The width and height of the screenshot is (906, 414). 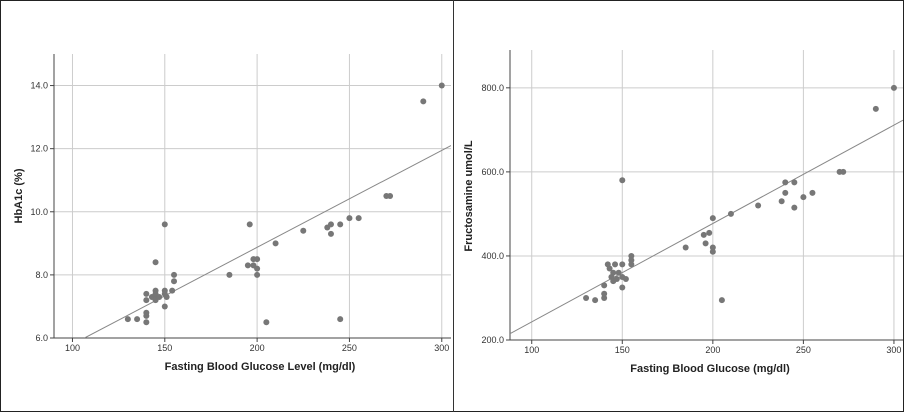 I want to click on hba1c-y-tick-label: 14.0, so click(x=39, y=86).